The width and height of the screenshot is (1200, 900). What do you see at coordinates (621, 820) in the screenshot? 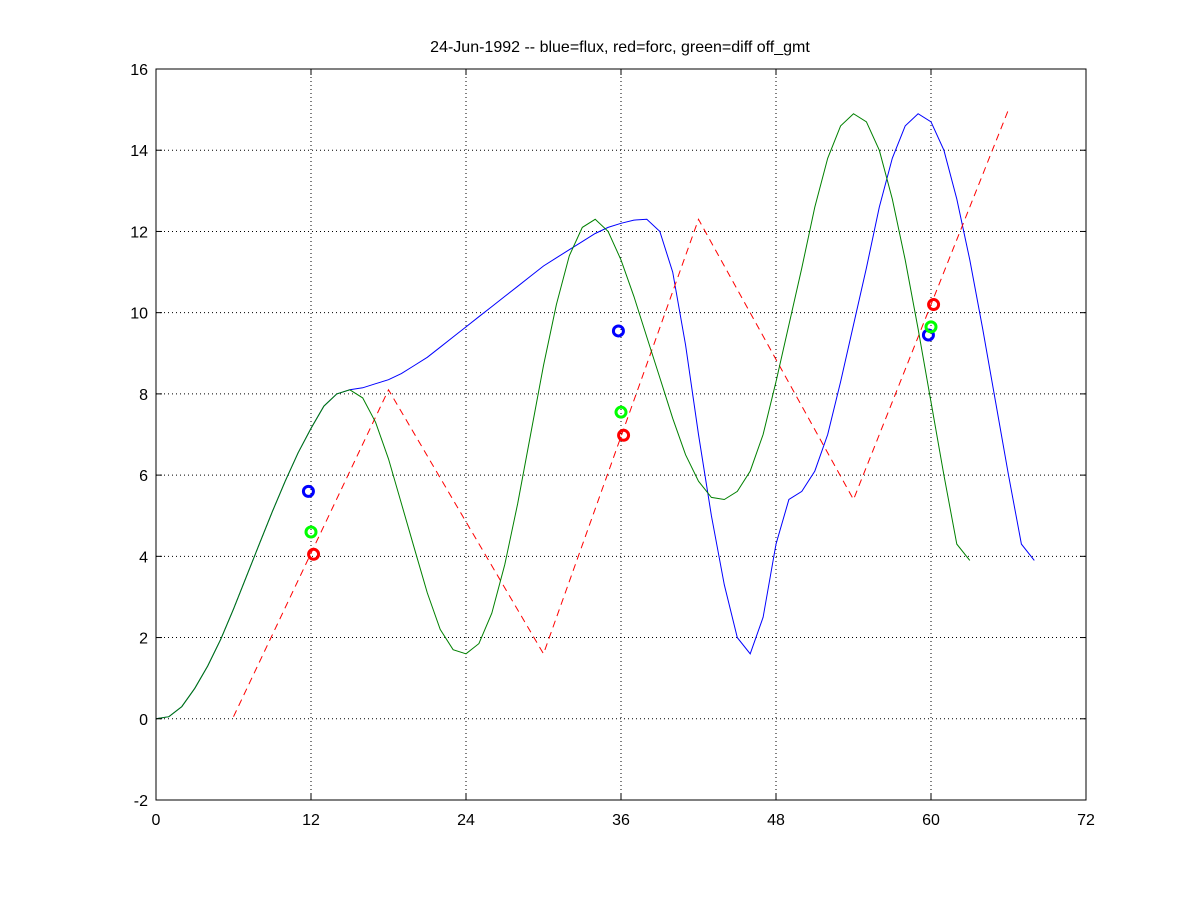
I see `x-tick-label: 36` at bounding box center [621, 820].